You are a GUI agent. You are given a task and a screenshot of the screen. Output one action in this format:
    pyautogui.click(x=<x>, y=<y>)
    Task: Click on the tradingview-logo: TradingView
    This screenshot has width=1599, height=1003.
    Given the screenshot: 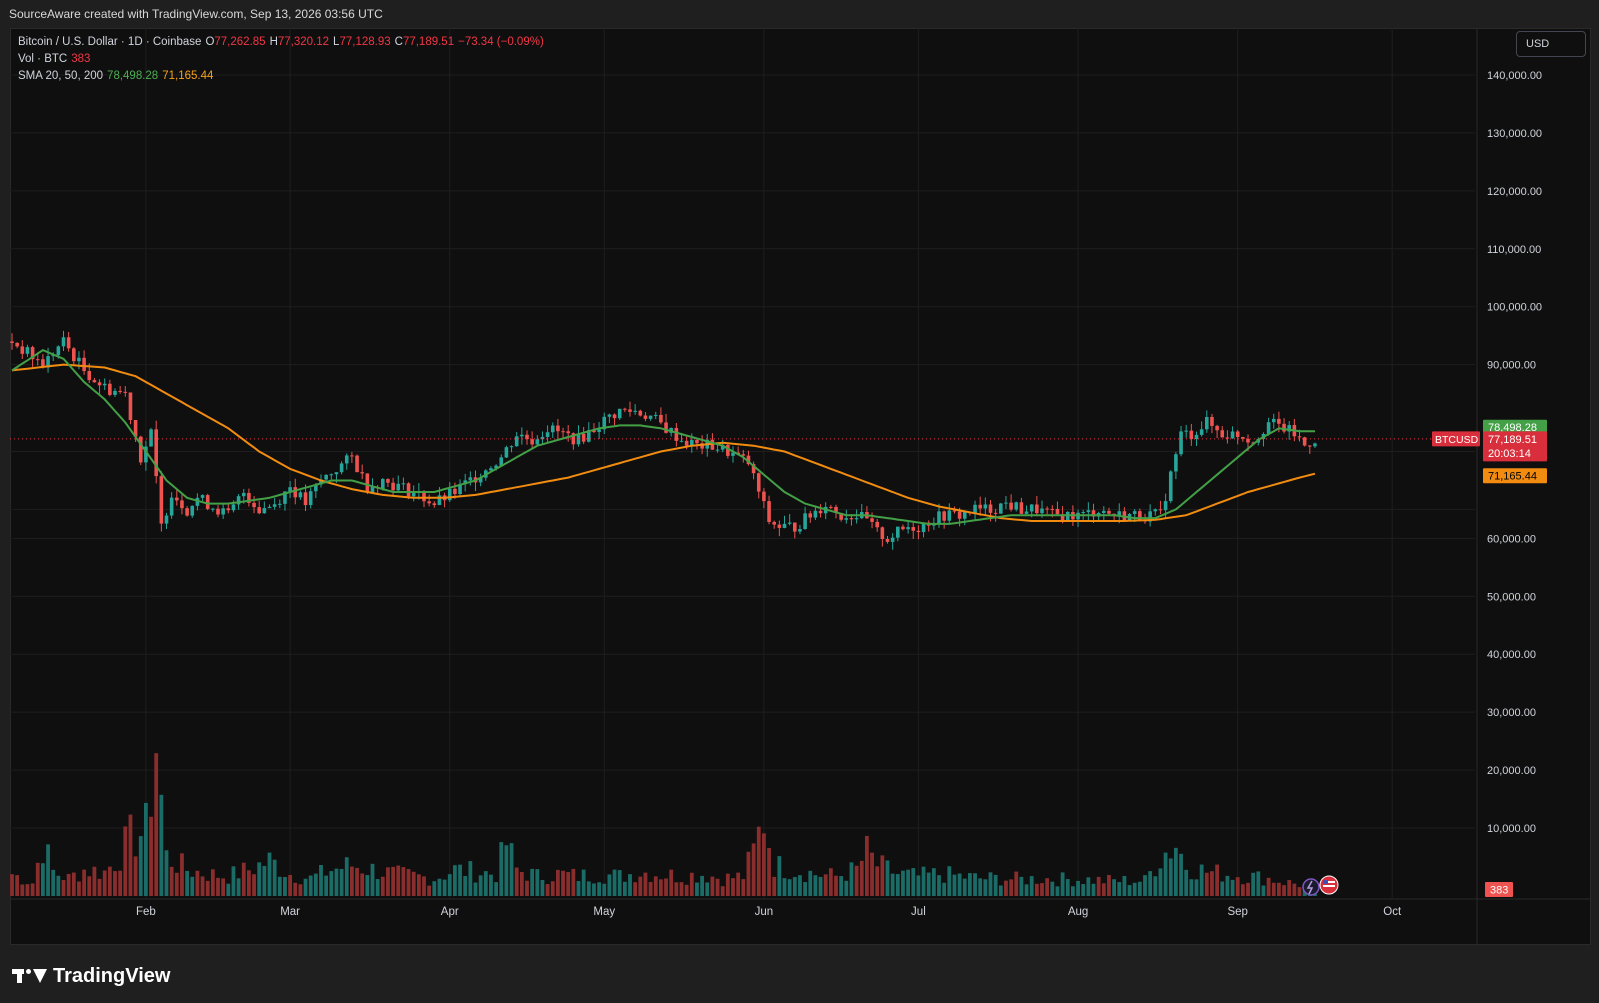 What is the action you would take?
    pyautogui.click(x=91, y=976)
    